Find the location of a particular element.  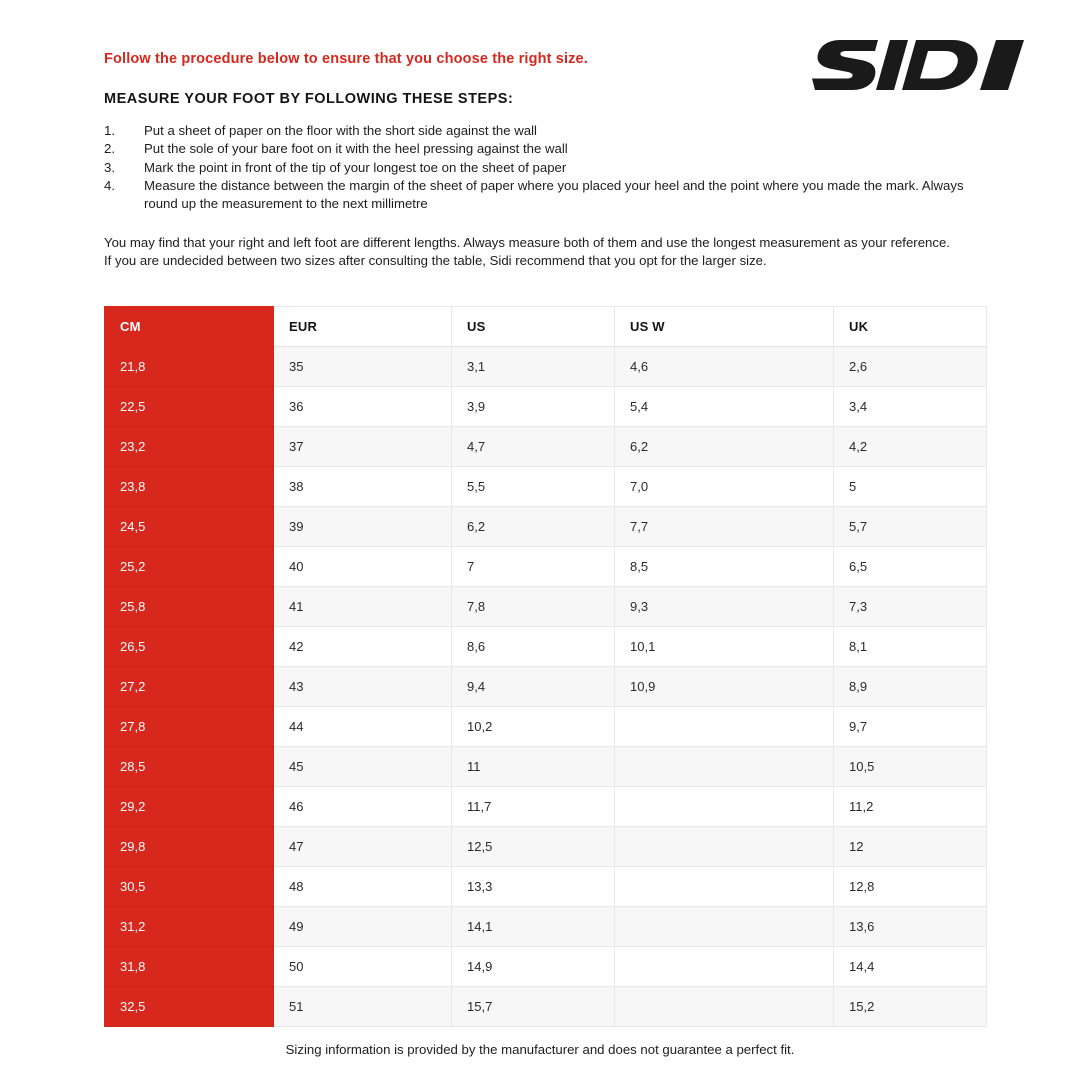

step-number: 3. is located at coordinates (109, 167).